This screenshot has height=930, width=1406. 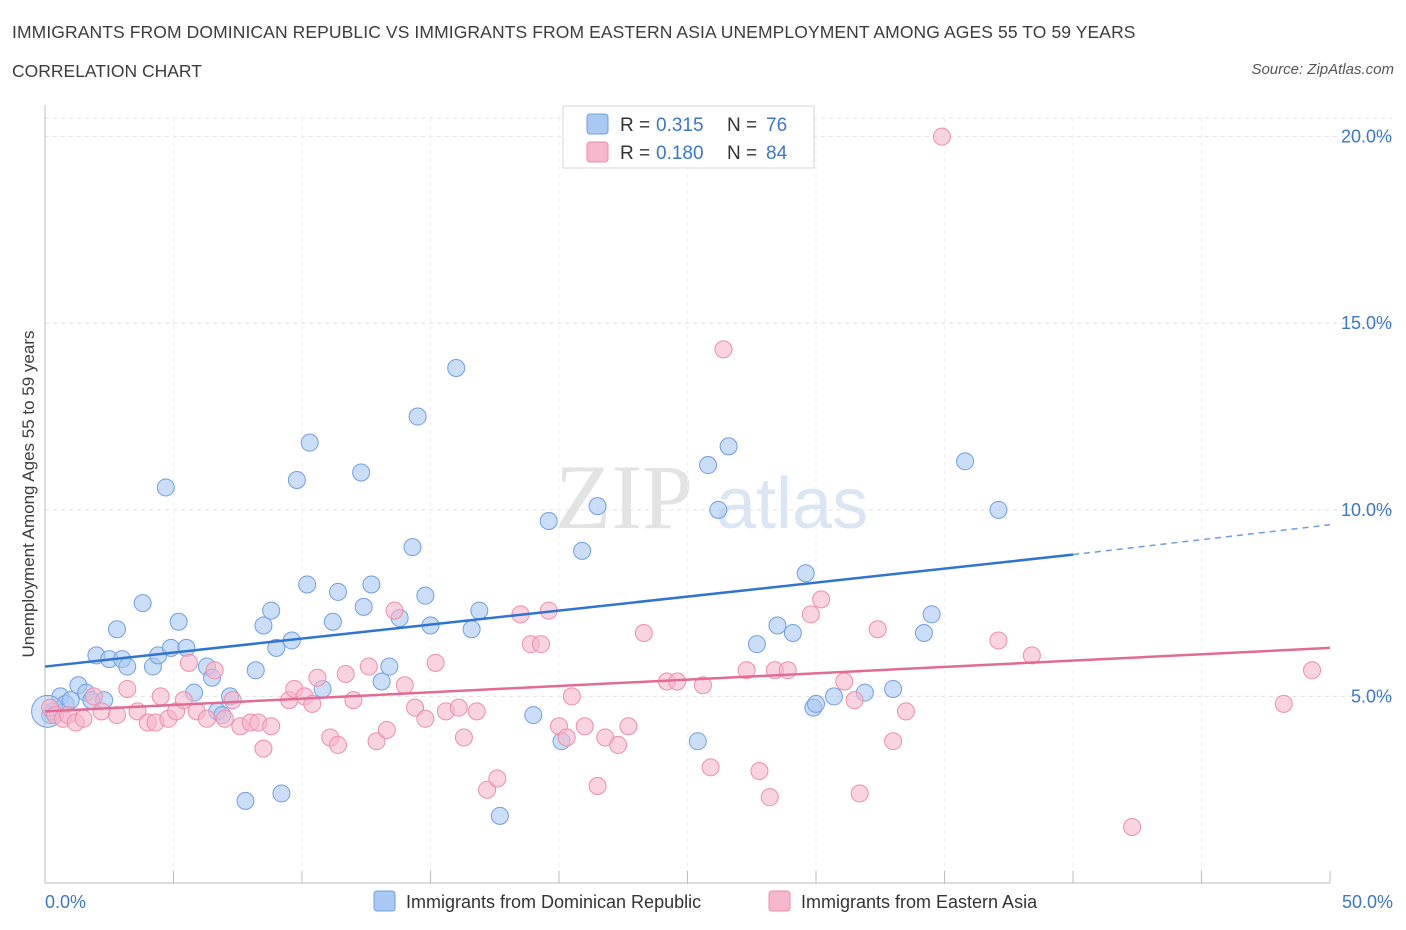 What do you see at coordinates (742, 153) in the screenshot?
I see `stats-n-label-2: N =` at bounding box center [742, 153].